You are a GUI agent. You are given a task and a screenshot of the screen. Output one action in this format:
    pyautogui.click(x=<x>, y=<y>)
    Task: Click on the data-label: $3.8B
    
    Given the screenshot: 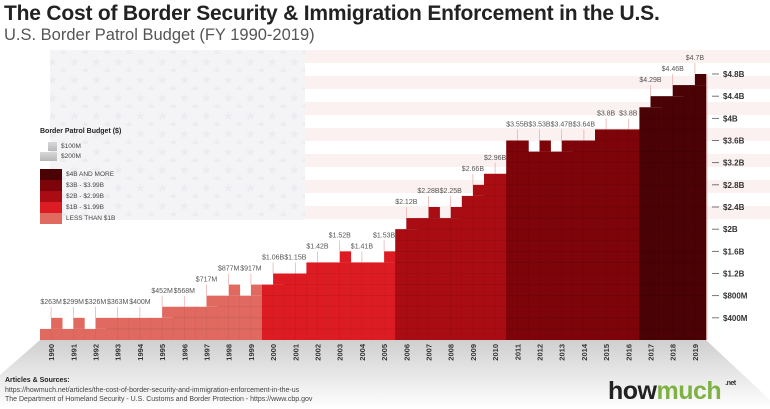 What is the action you would take?
    pyautogui.click(x=628, y=113)
    